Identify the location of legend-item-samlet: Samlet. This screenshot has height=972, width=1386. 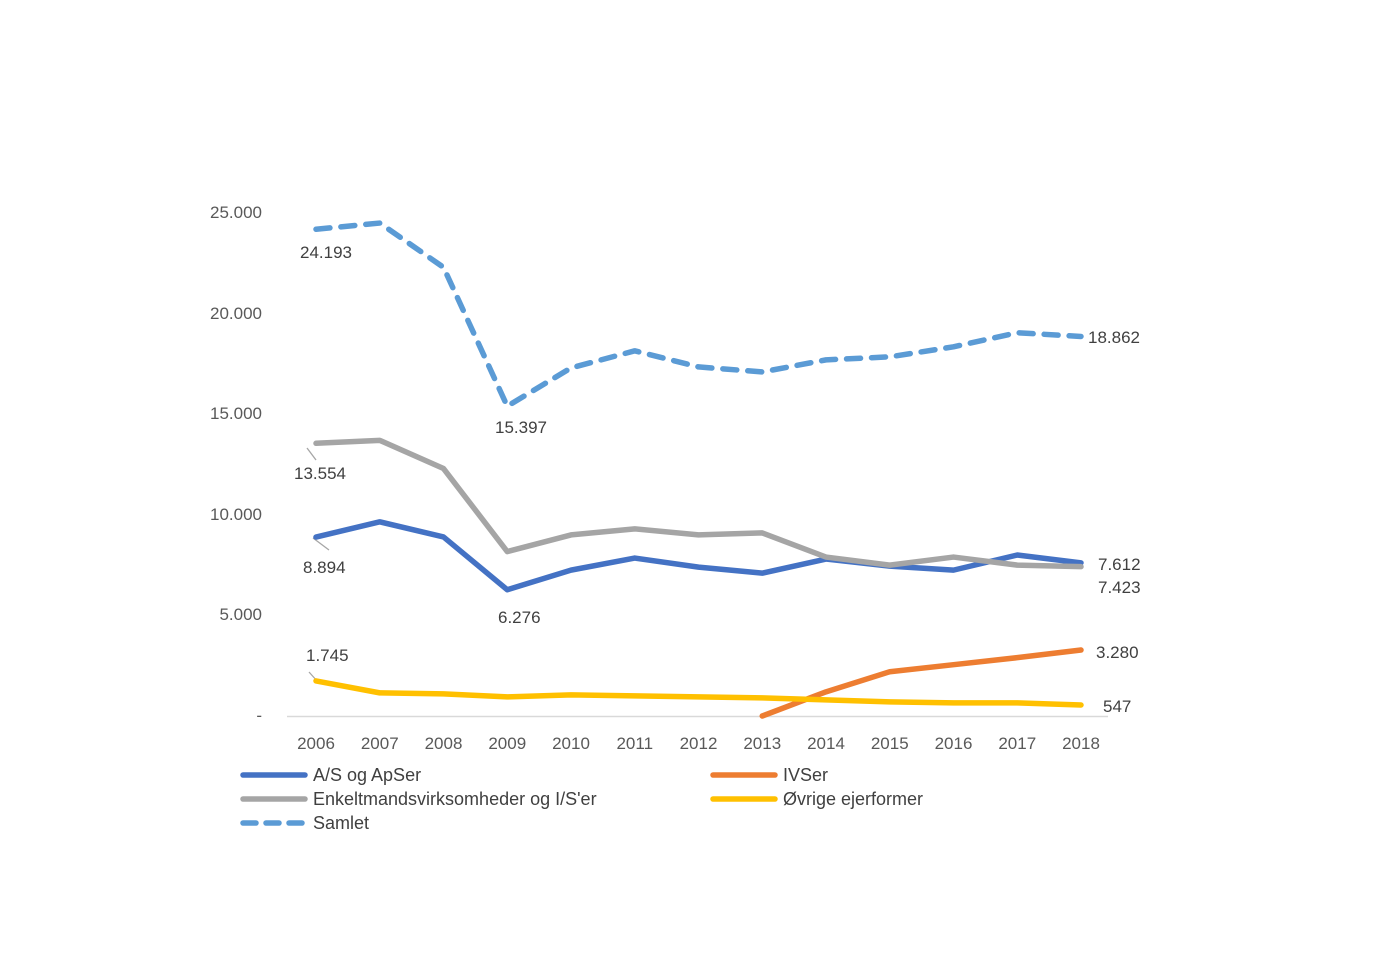
(304, 823).